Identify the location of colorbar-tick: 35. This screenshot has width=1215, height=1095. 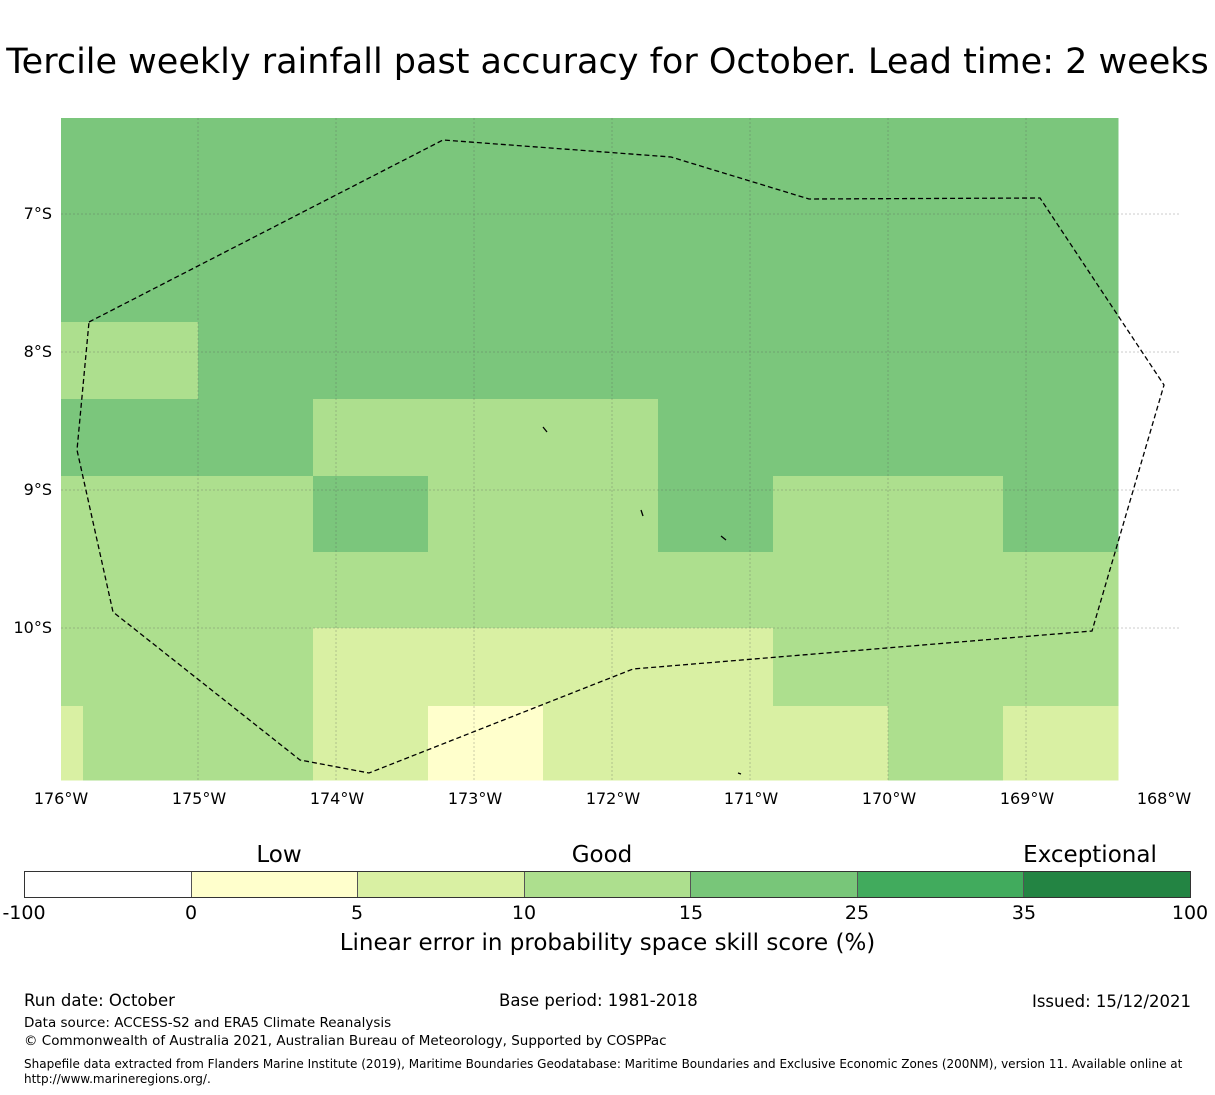
(1024, 913).